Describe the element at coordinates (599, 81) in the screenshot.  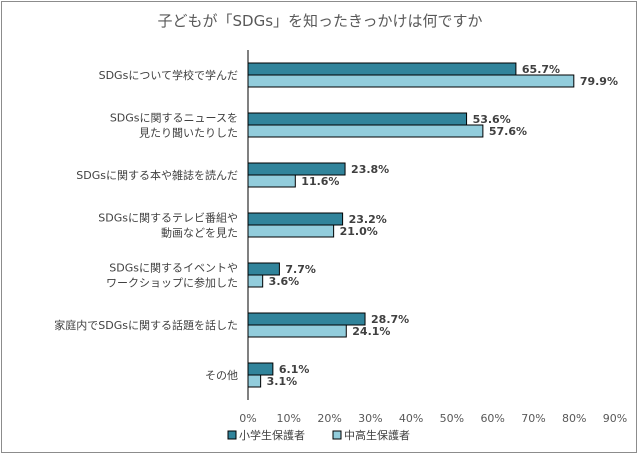
I see `data-label: 79.9%` at that location.